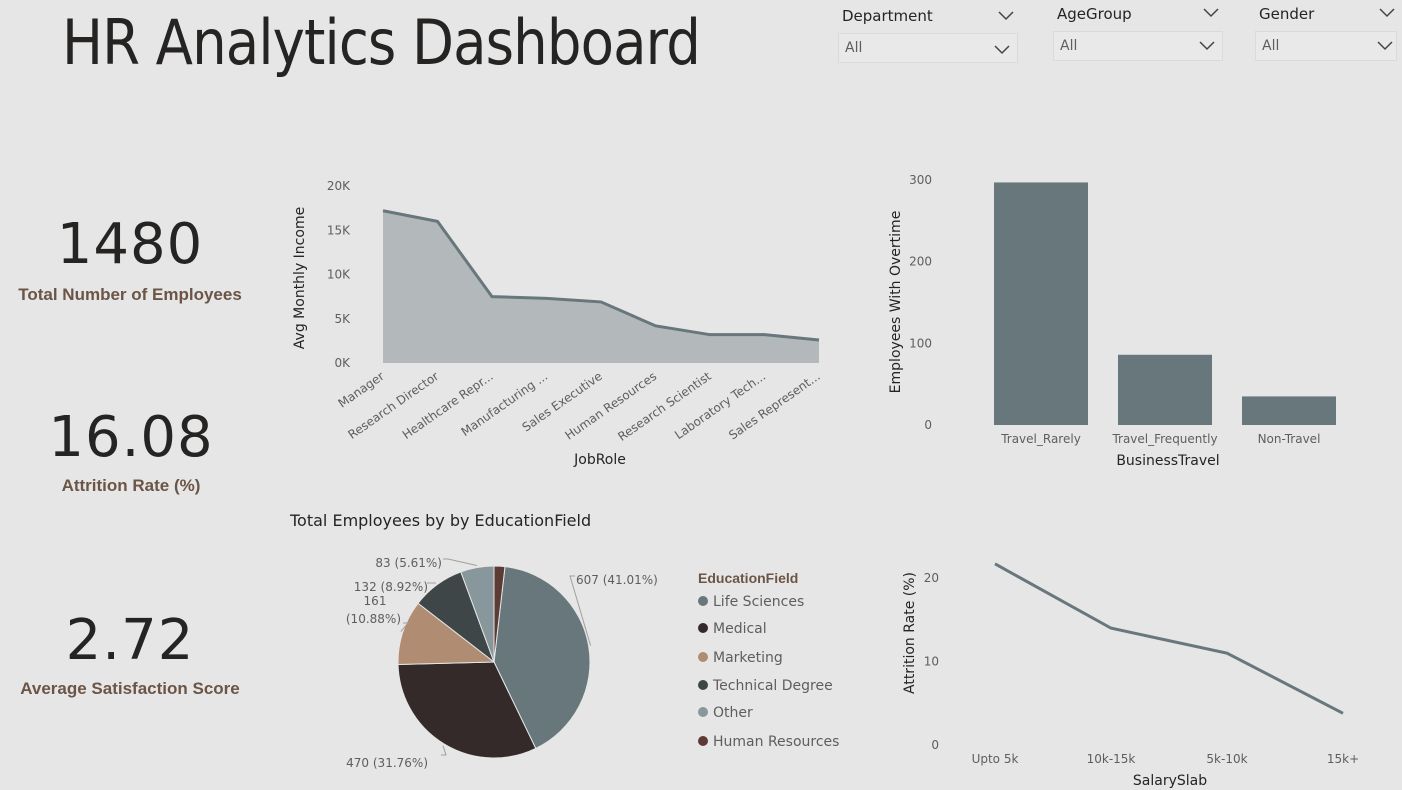 The image size is (1402, 790). What do you see at coordinates (759, 602) in the screenshot?
I see `legend-label: Life Sciences` at bounding box center [759, 602].